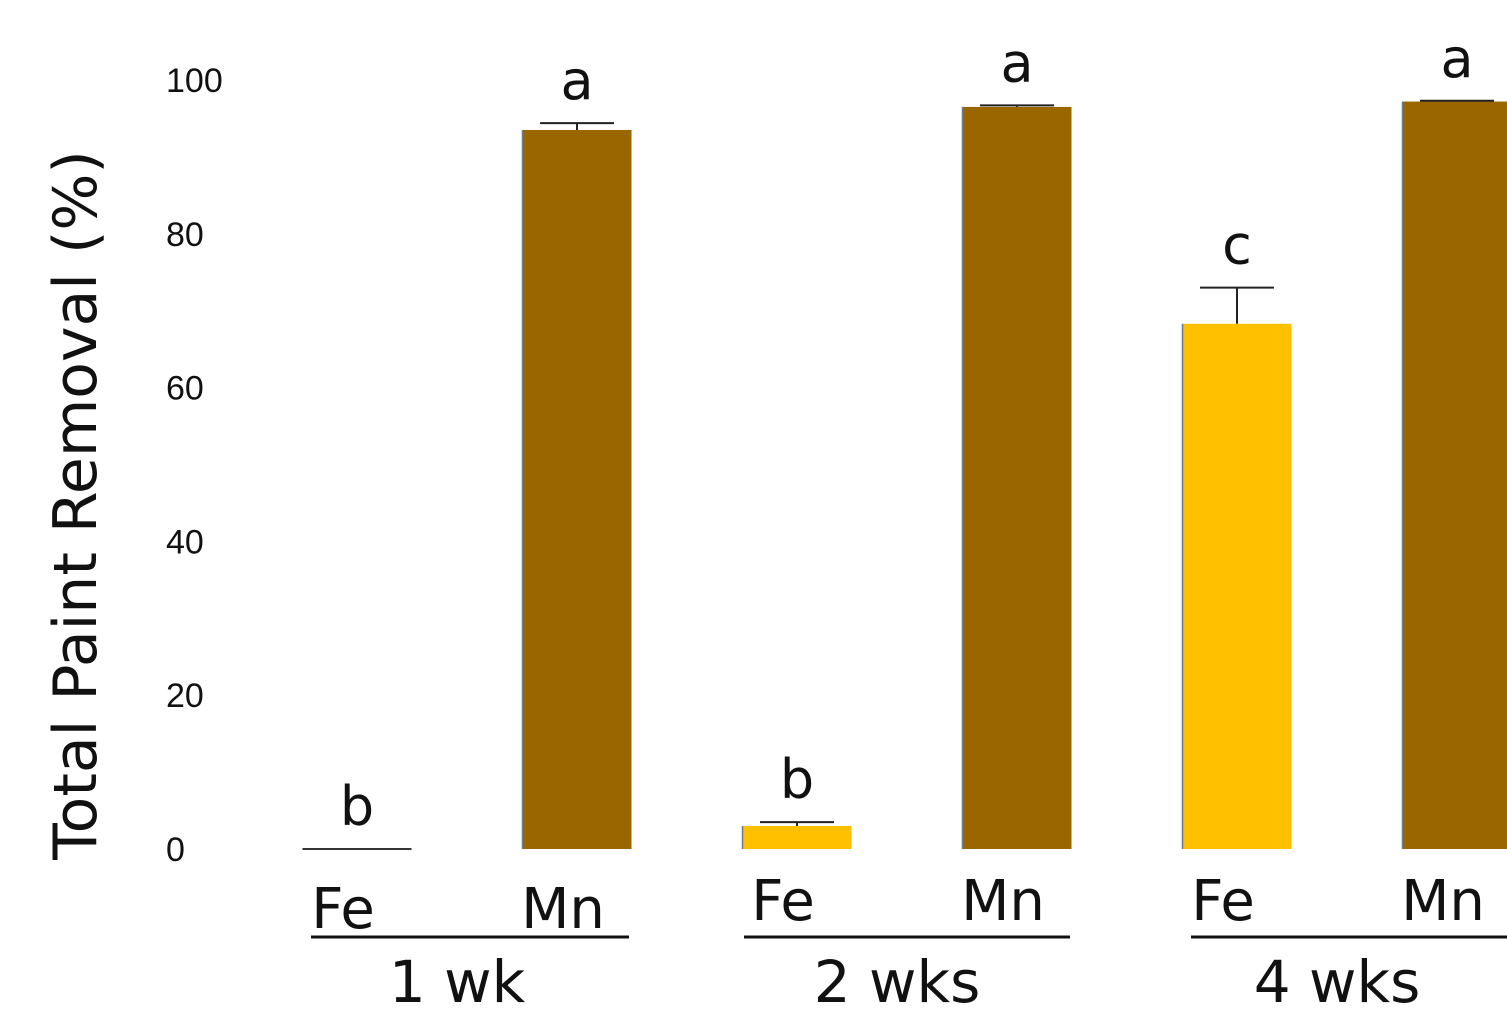 The height and width of the screenshot is (1014, 1507). I want to click on group-label: 2 wks, so click(897, 981).